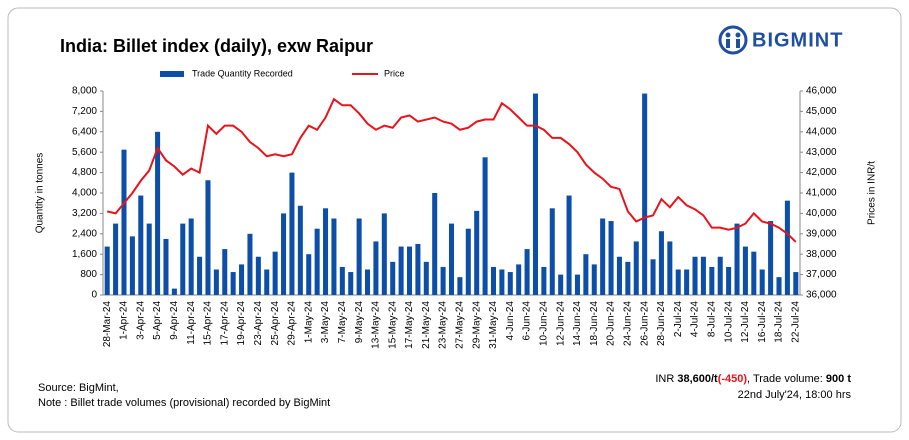  I want to click on x-tick-label: 20-Jun-24, so click(611, 323).